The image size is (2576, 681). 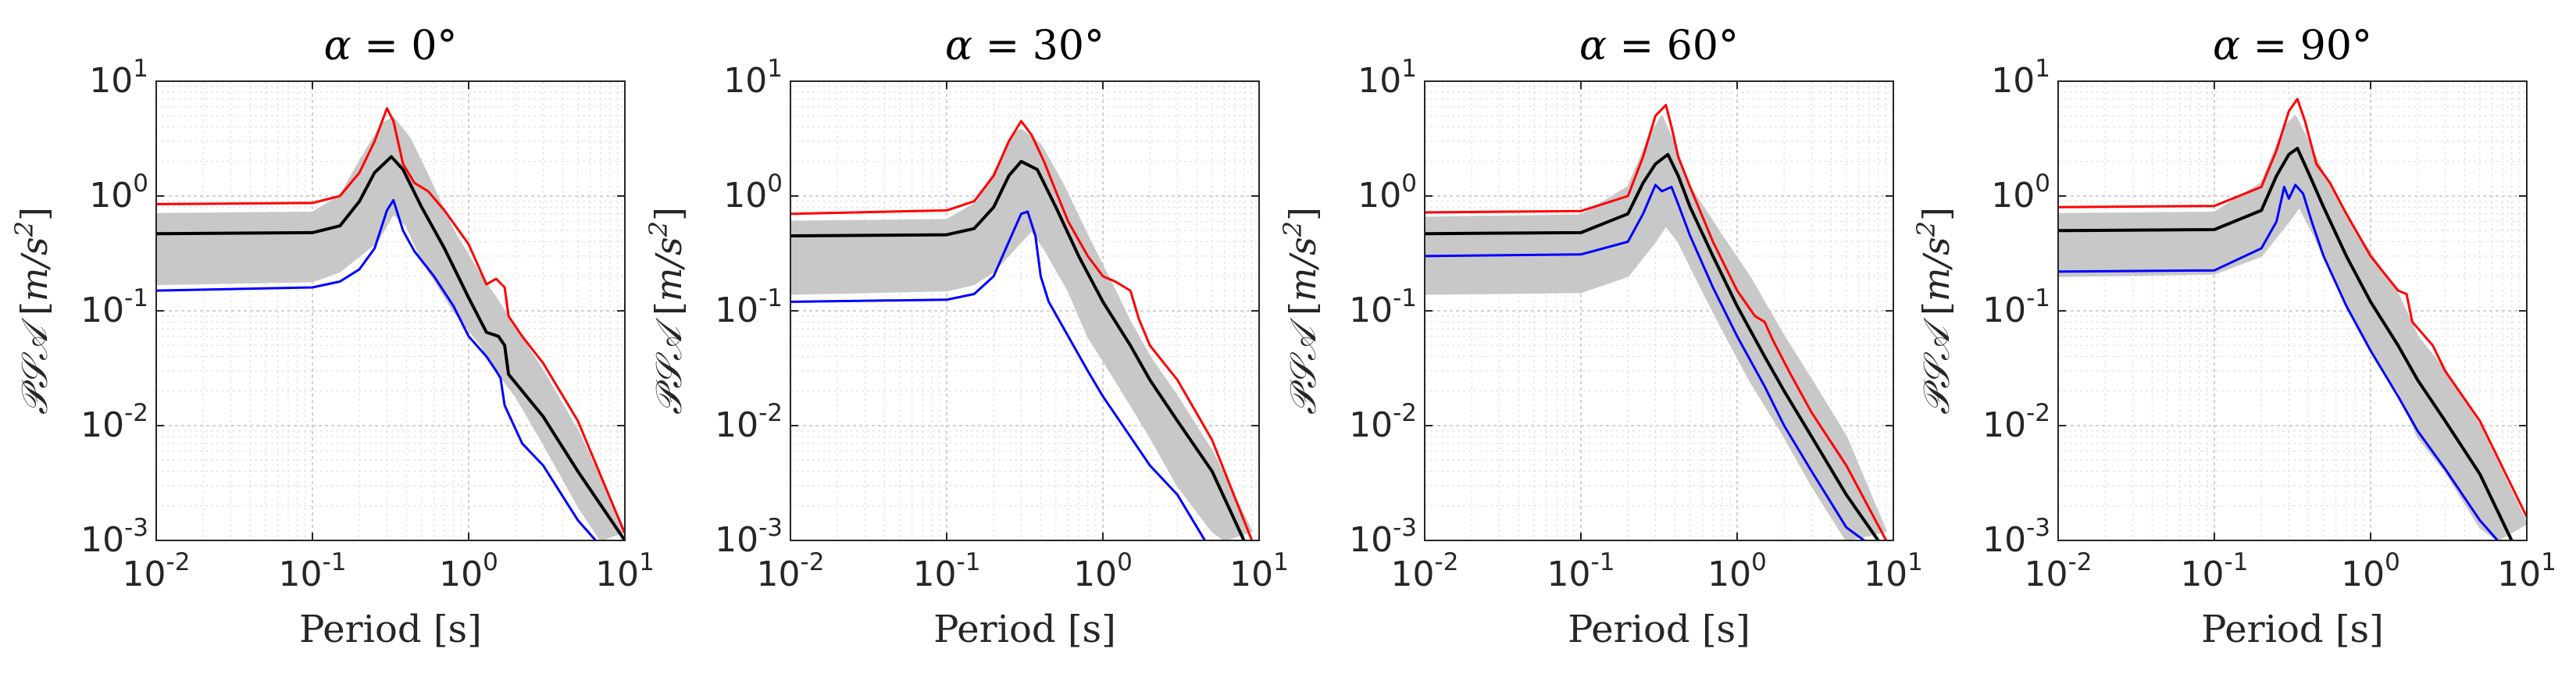 What do you see at coordinates (391, 46) in the screenshot?
I see `chart-title: α = 0°` at bounding box center [391, 46].